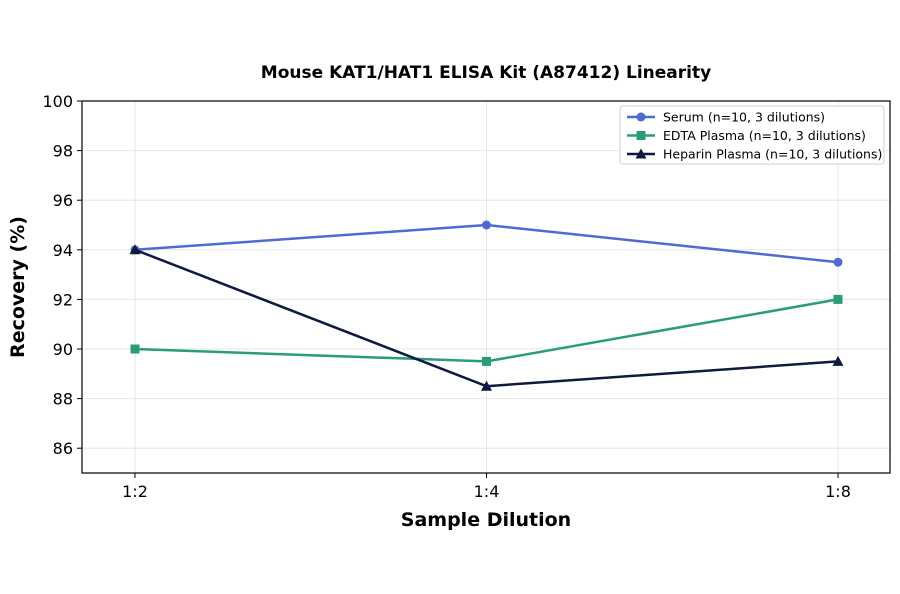  I want to click on y-tick-label: 100, so click(57, 101).